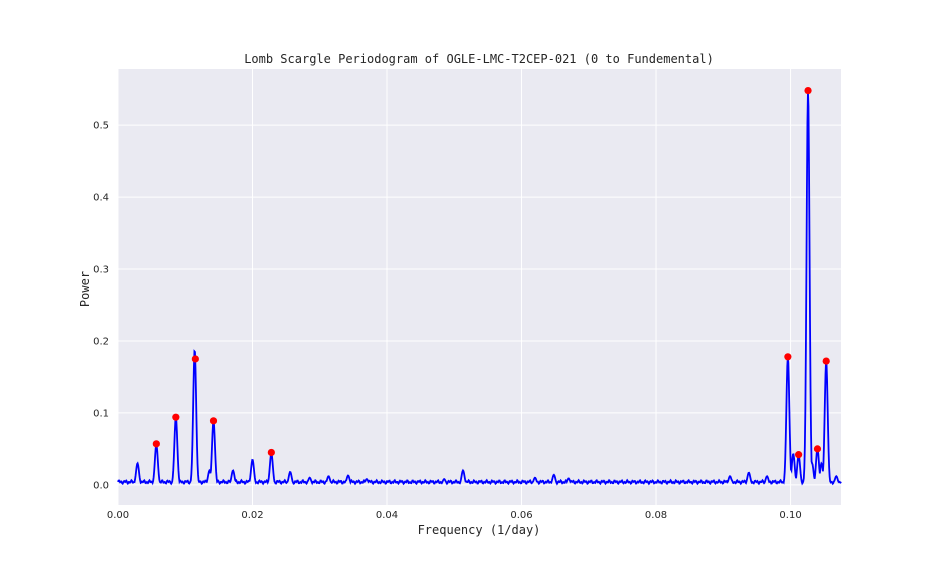  I want to click on x-tick-label: 0.00, so click(118, 515).